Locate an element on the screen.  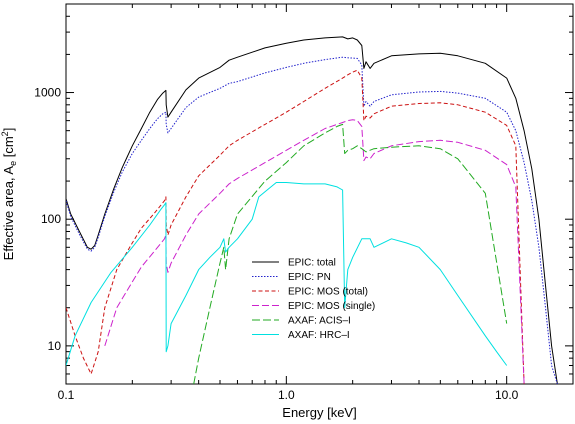
legend-label-3: EPIC: MOS (total) is located at coordinates (328, 292).